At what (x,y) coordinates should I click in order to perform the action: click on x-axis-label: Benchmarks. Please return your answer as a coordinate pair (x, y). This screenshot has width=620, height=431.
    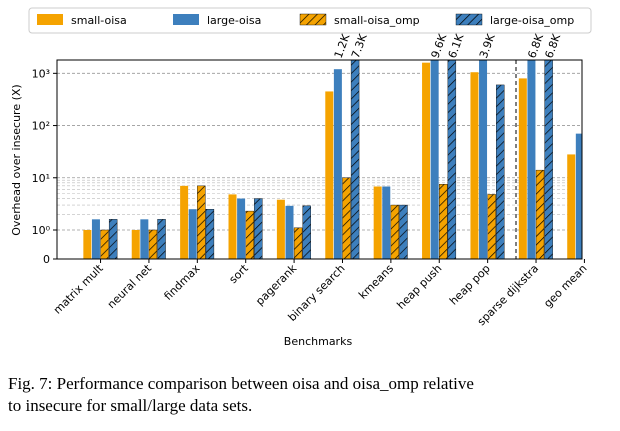
    Looking at the image, I should click on (318, 341).